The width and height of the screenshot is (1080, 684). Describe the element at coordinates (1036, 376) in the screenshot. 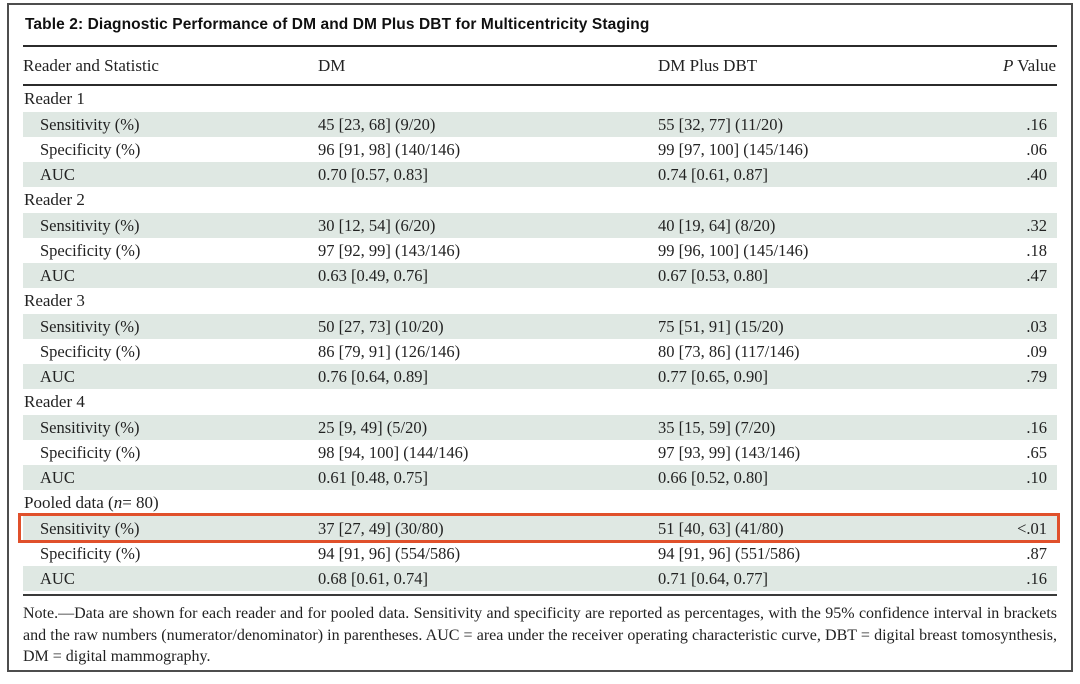

I see `p-value-cell: .79` at that location.